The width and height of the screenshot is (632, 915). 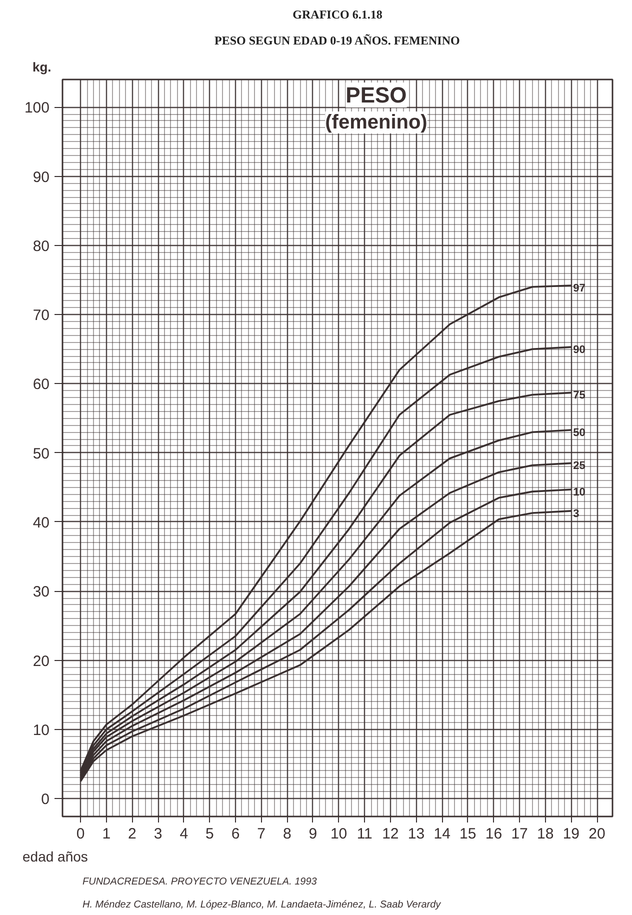 What do you see at coordinates (339, 834) in the screenshot?
I see `x-tick-label: 10` at bounding box center [339, 834].